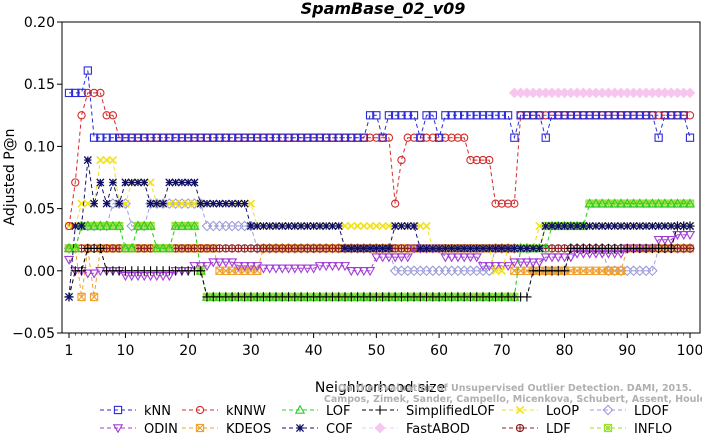 This screenshot has width=702, height=434. I want to click on legend-marker-odin, so click(118, 429).